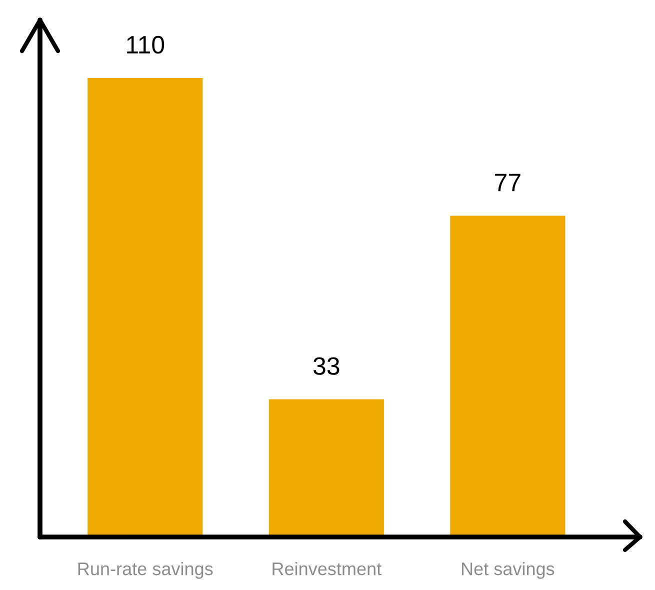 The height and width of the screenshot is (590, 655). What do you see at coordinates (507, 183) in the screenshot?
I see `data-label: 77` at bounding box center [507, 183].